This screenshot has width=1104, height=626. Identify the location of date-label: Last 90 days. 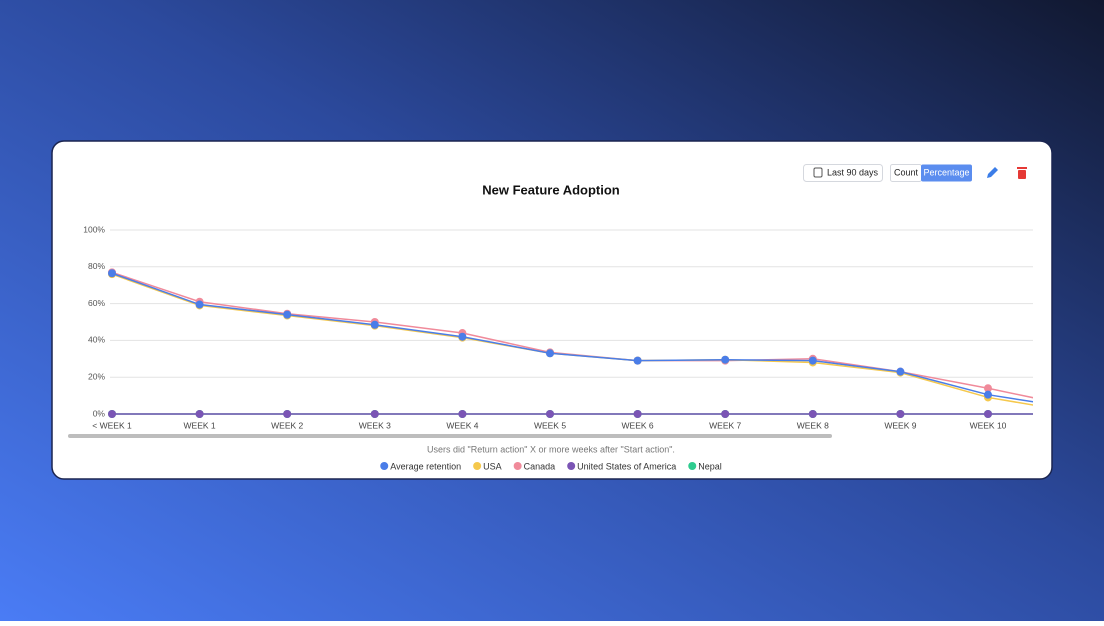
(853, 172).